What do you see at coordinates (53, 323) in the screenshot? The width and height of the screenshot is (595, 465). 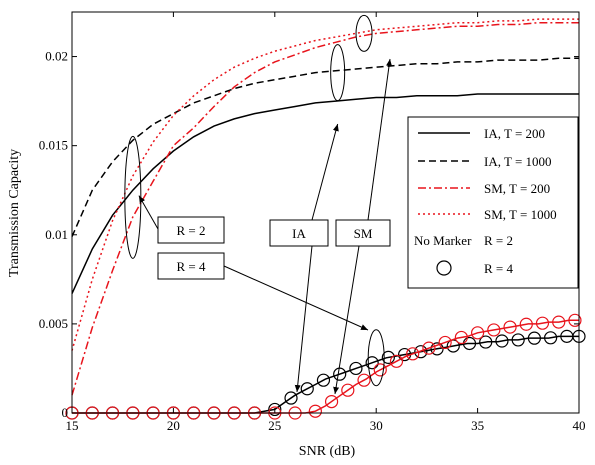 I see `y-tick-label-1: 0.005` at bounding box center [53, 323].